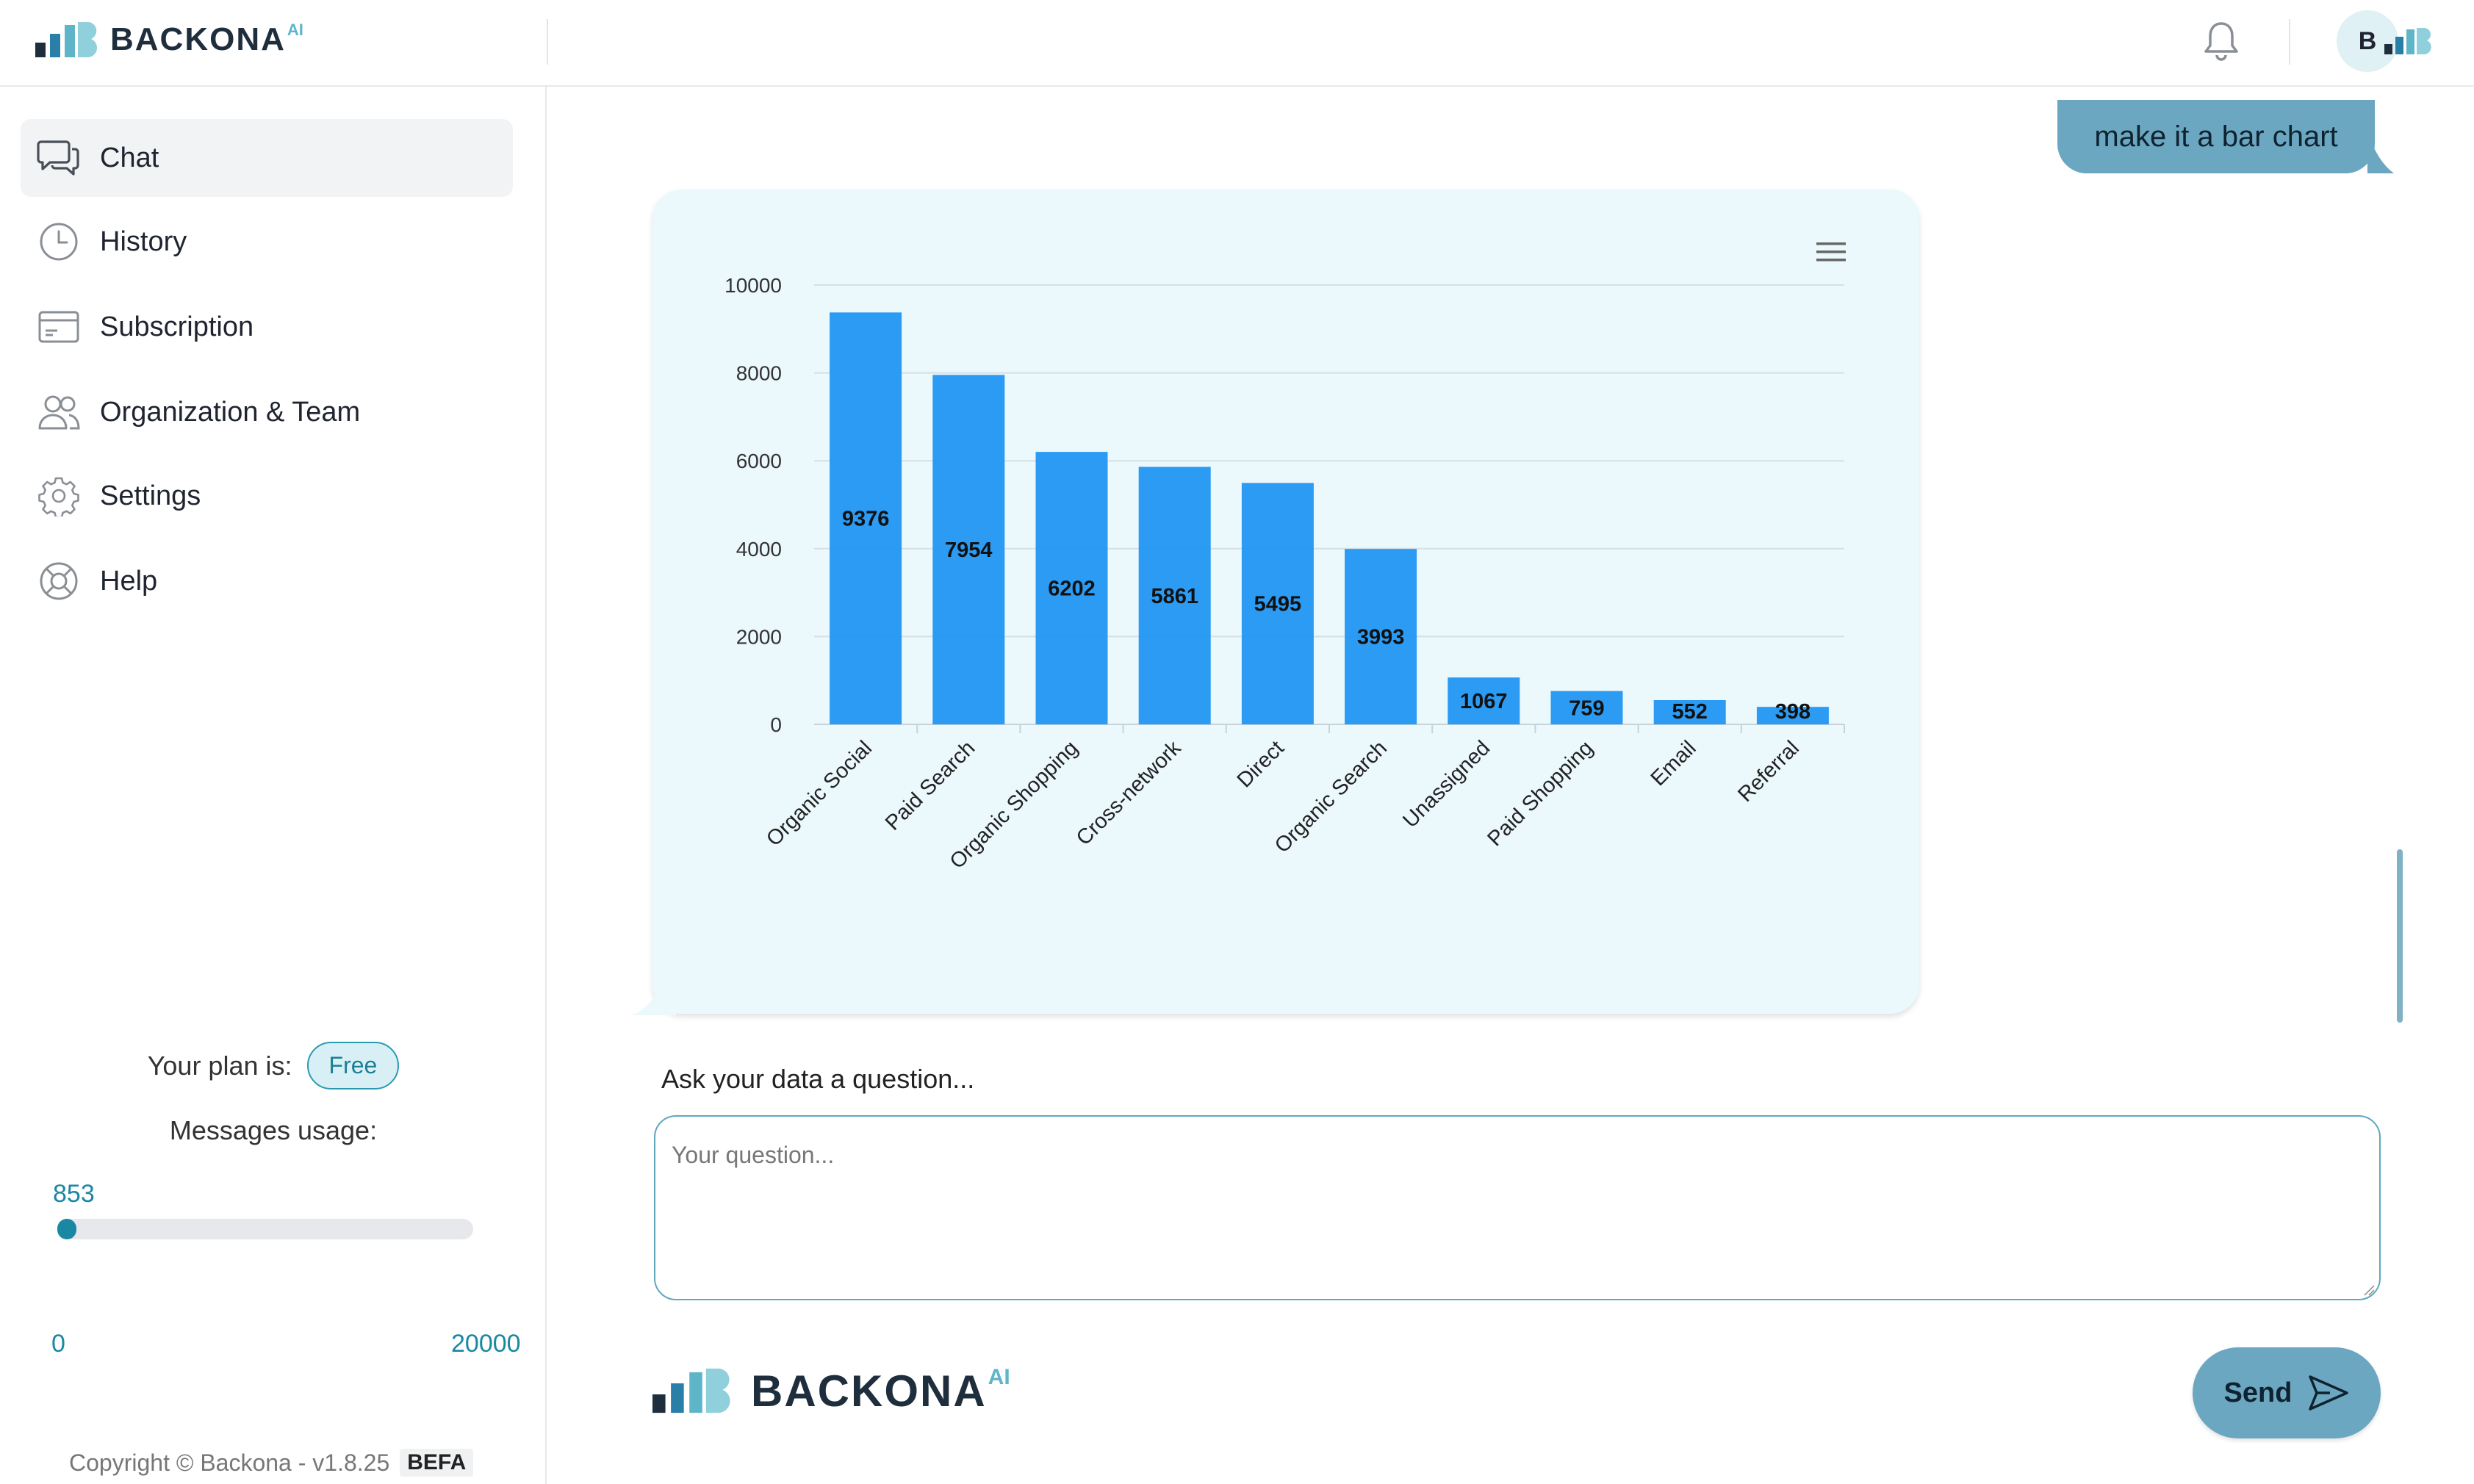 The height and width of the screenshot is (1484, 2474). Describe the element at coordinates (759, 373) in the screenshot. I see `y-tick-label: 8000` at that location.